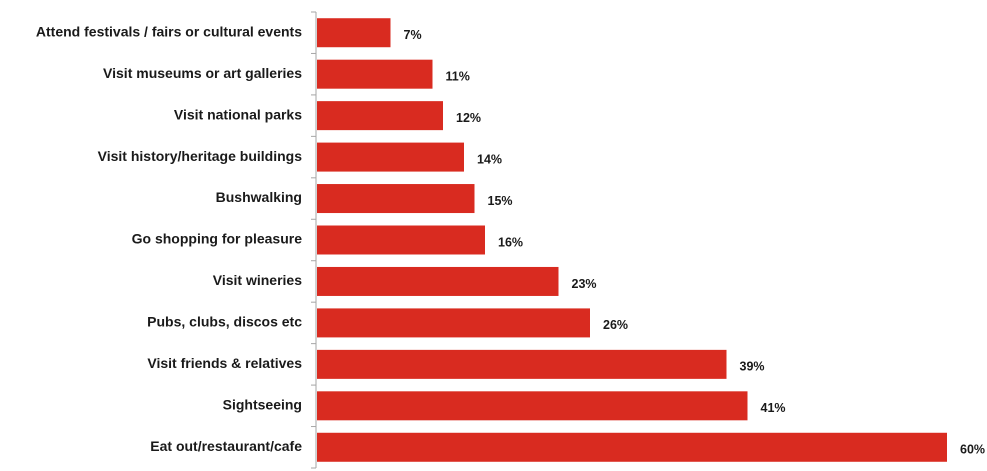  Describe the element at coordinates (200, 156) in the screenshot. I see `category-label: Visit history/heritage buildings` at that location.